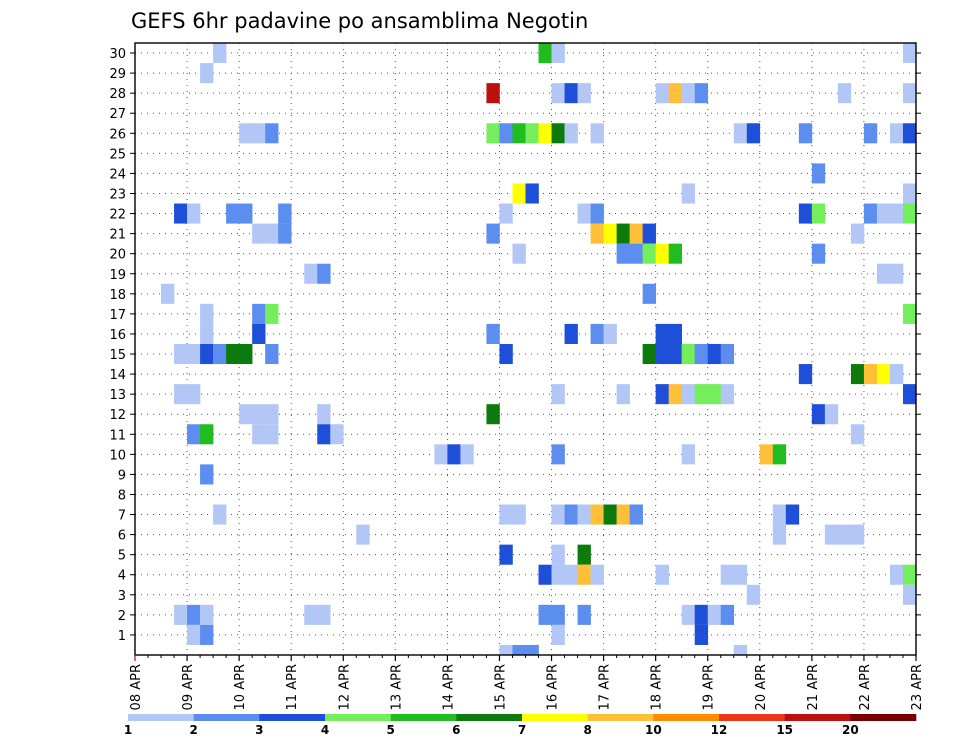  Describe the element at coordinates (117, 355) in the screenshot. I see `y-tick-label: 15` at that location.